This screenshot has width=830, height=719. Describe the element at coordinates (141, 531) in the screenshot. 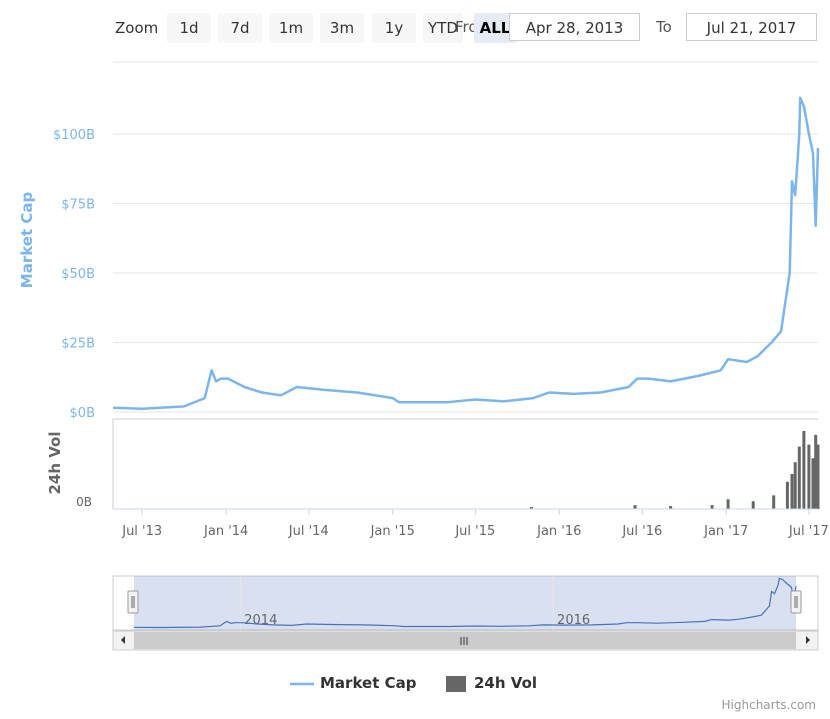

I see `x-tick-label: Jul '13` at that location.